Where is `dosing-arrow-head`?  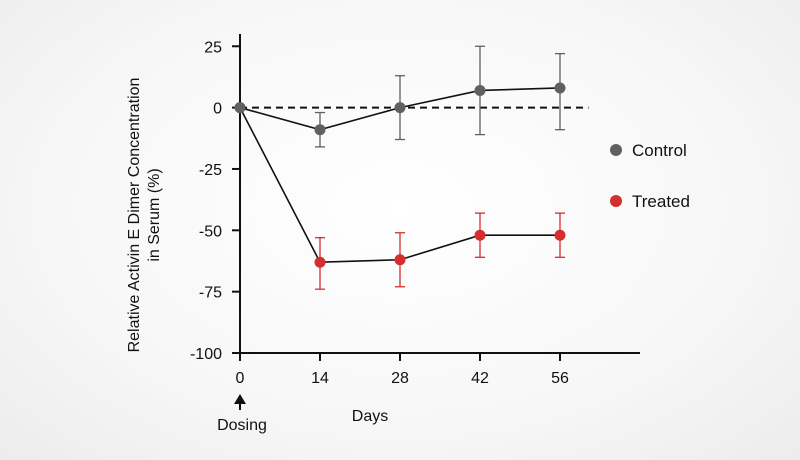 dosing-arrow-head is located at coordinates (240, 399).